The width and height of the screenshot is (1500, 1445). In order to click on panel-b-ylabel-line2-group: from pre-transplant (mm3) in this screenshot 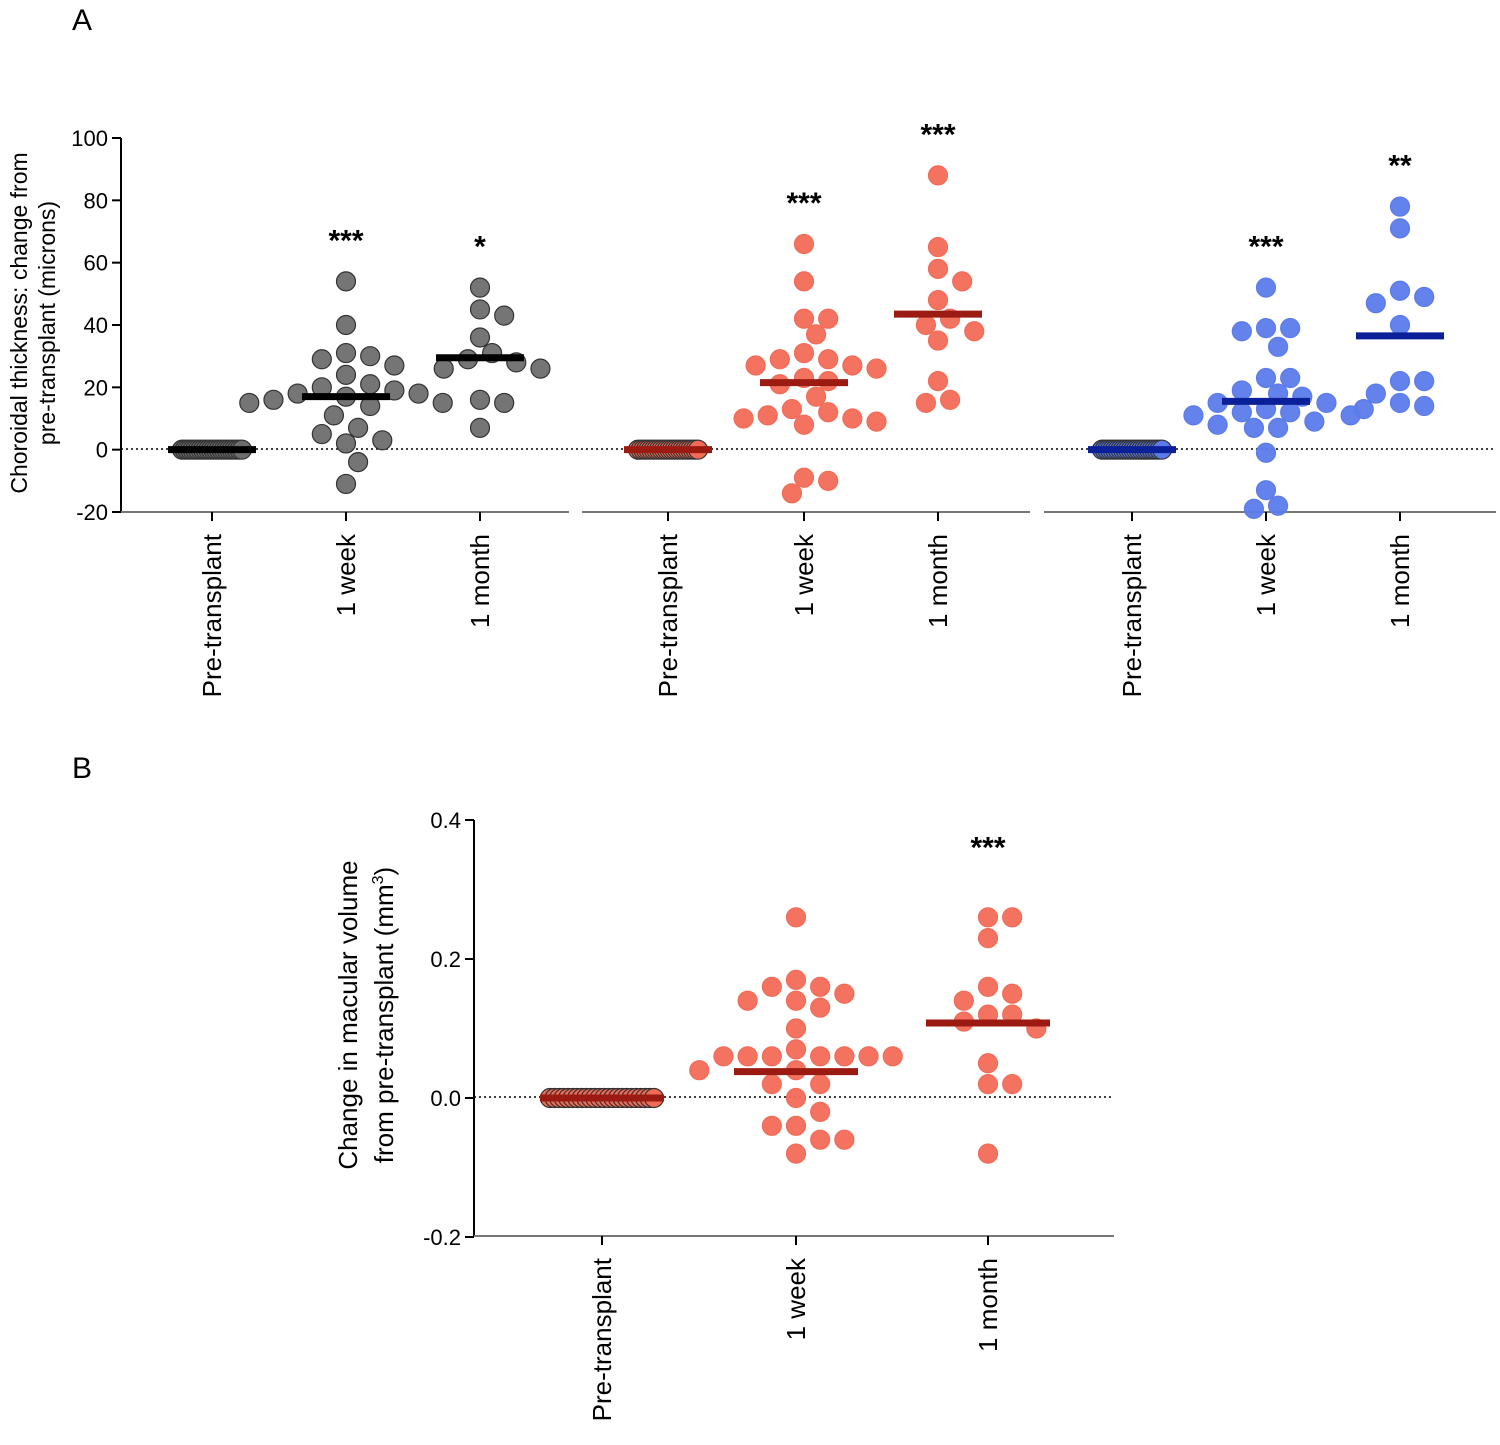, I will do `click(384, 1015)`.